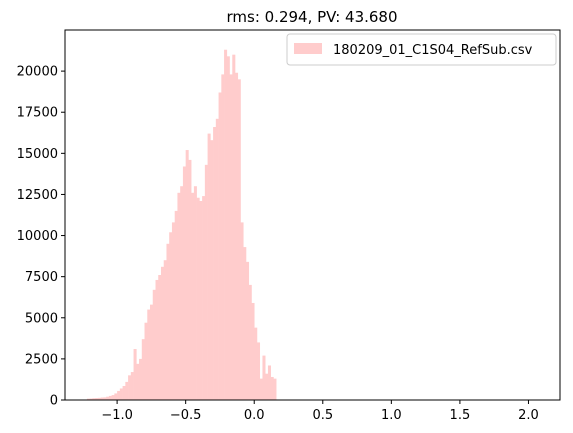 The image size is (573, 433). I want to click on y-tick-label: 7500, so click(41, 277).